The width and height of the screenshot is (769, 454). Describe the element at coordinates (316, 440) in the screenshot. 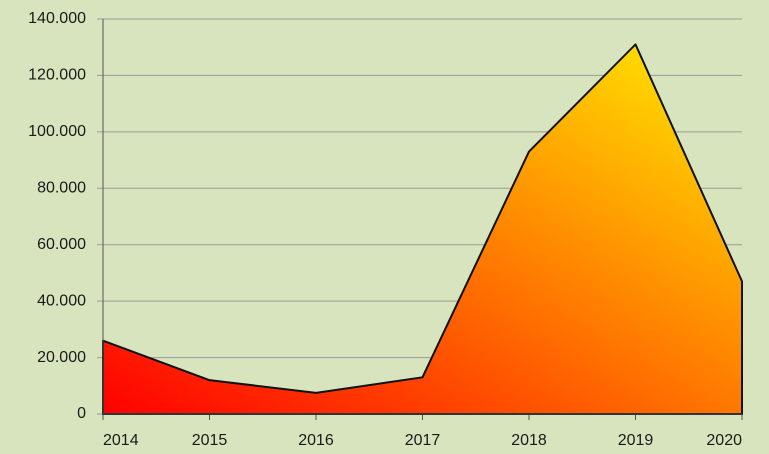

I see `x-tick-label: 2016` at that location.